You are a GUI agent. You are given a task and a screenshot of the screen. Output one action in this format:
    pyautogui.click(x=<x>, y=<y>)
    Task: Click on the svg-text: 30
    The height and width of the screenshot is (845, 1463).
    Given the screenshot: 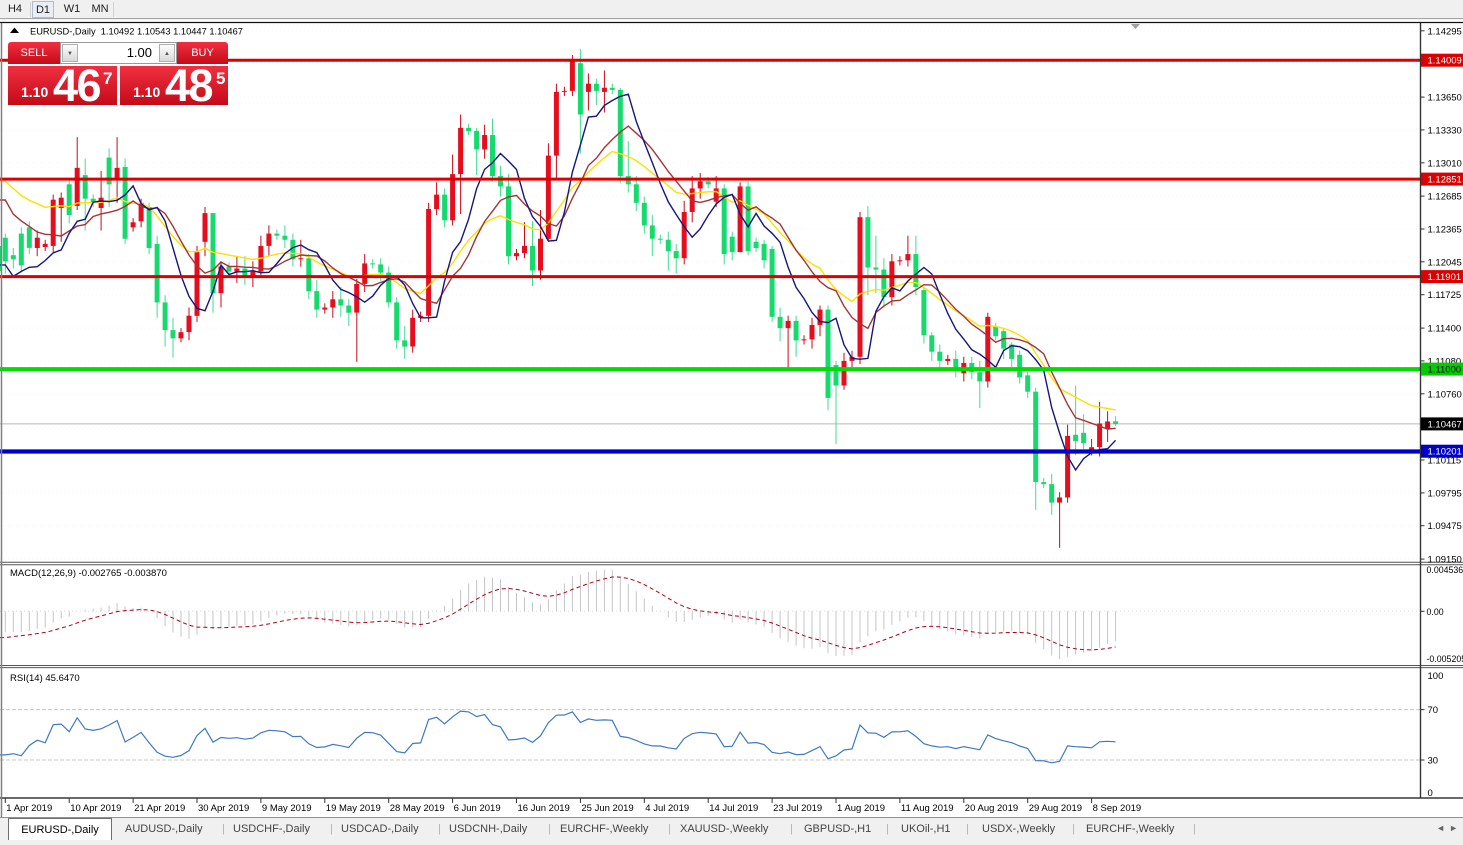 What is the action you would take?
    pyautogui.click(x=1433, y=761)
    